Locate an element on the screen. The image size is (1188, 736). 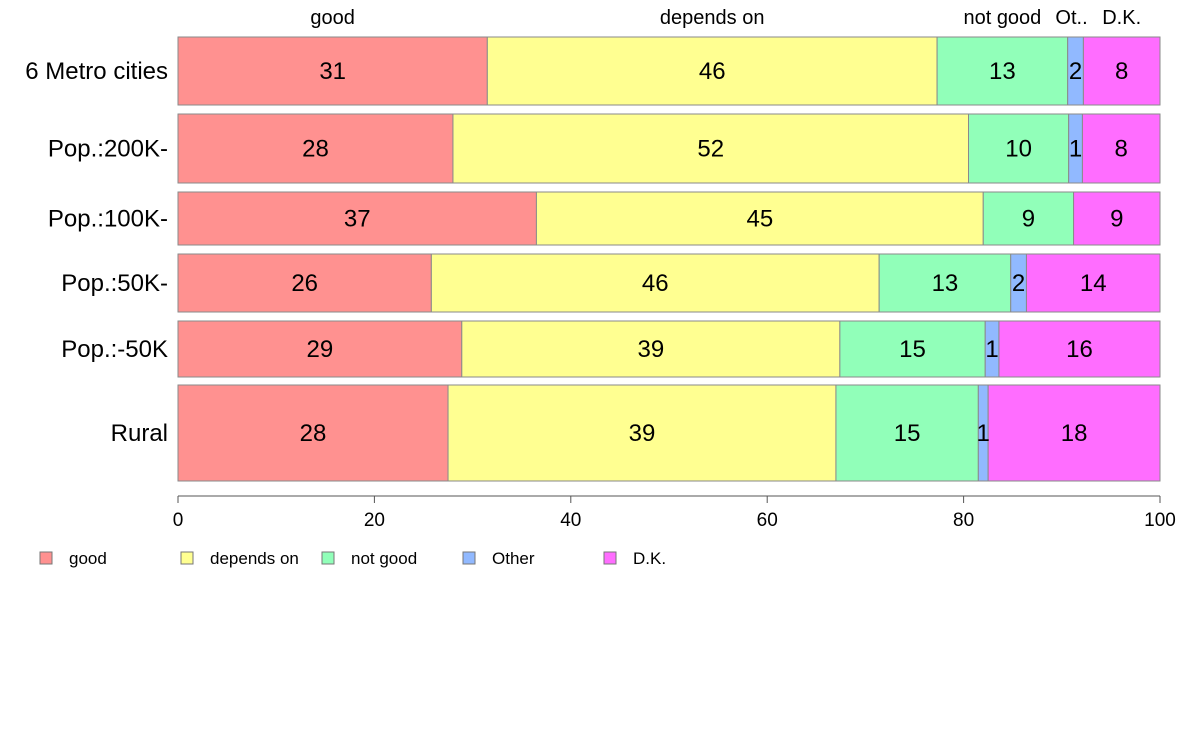
series-top-label: depends on is located at coordinates (712, 18).